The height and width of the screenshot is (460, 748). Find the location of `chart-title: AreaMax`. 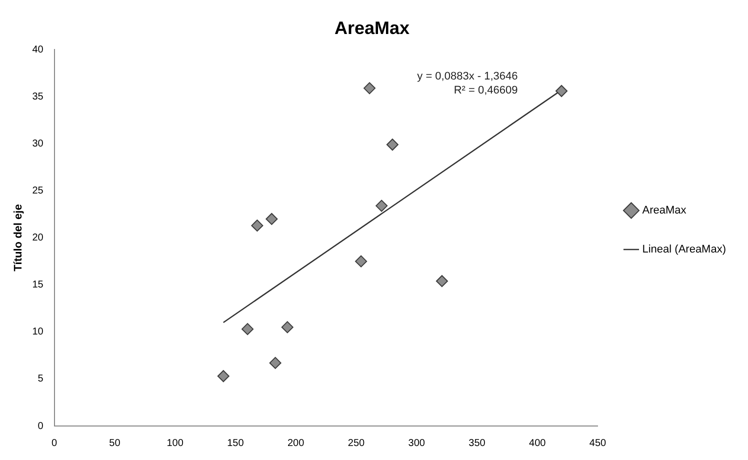

chart-title: AreaMax is located at coordinates (372, 28).